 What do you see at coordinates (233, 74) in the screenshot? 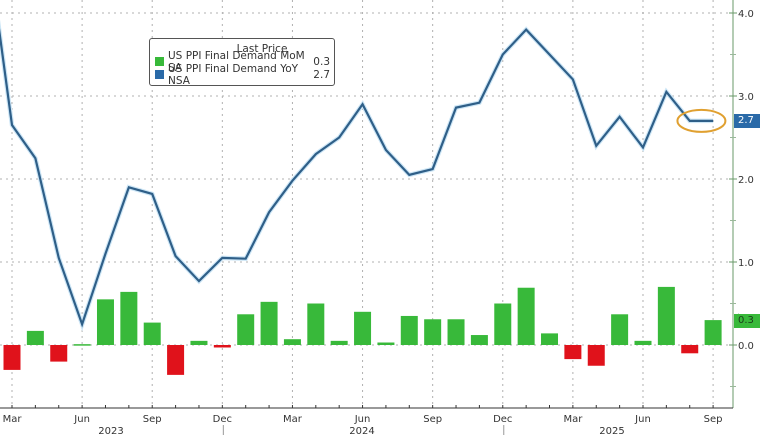
I see `legend-label: US PPI Final Demand YoY NSA` at bounding box center [233, 74].